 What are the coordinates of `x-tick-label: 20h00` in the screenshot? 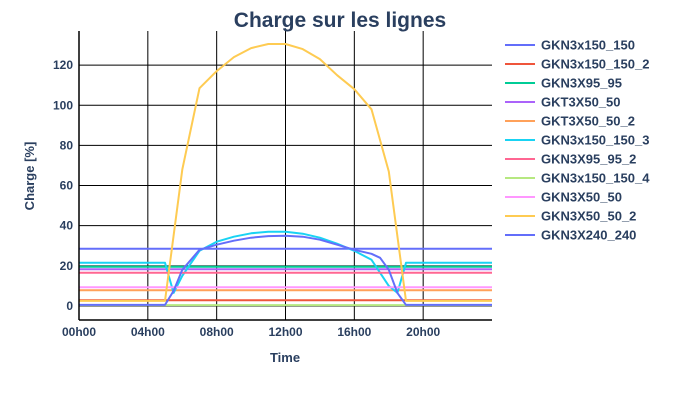 It's located at (423, 332).